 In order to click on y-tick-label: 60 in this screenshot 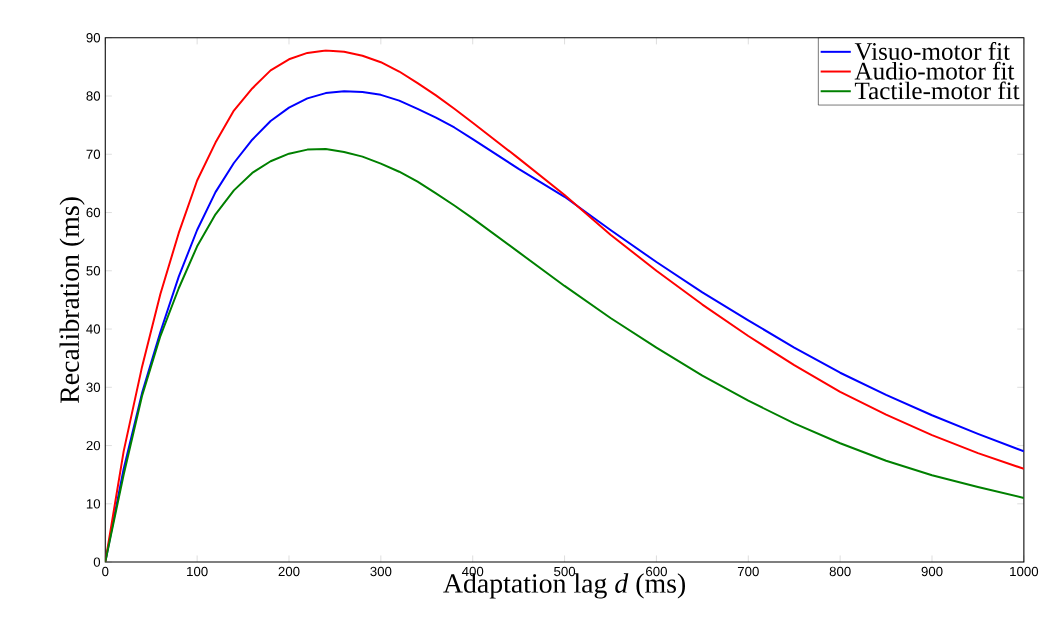, I will do `click(93, 213)`.